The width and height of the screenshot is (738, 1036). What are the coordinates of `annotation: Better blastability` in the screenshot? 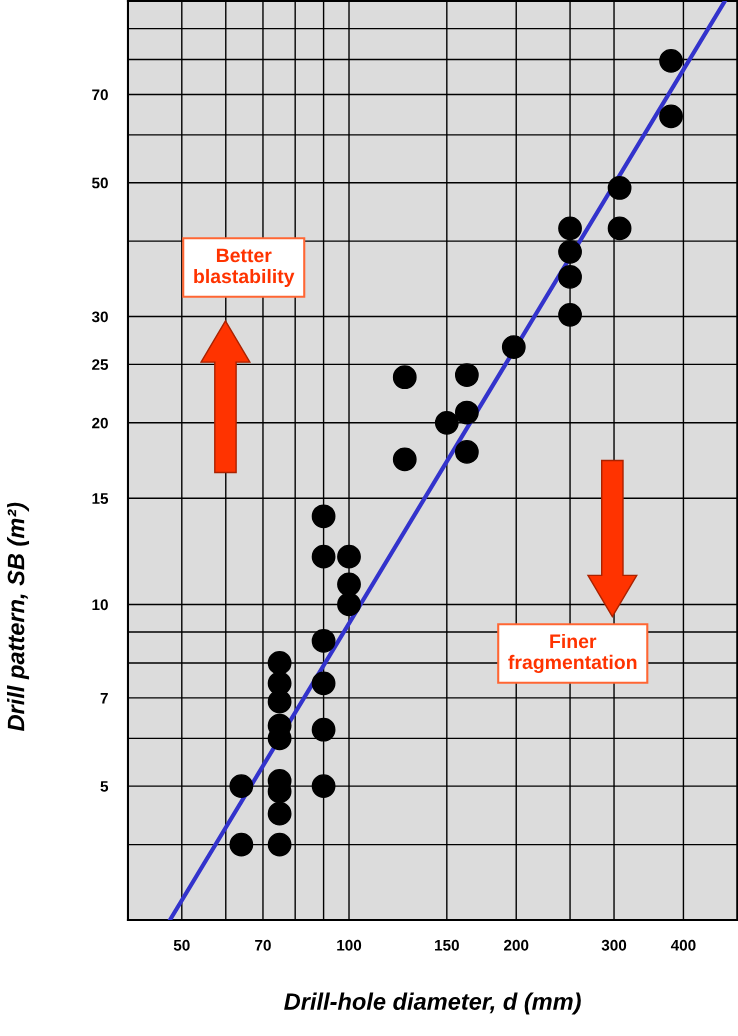 It's located at (244, 268).